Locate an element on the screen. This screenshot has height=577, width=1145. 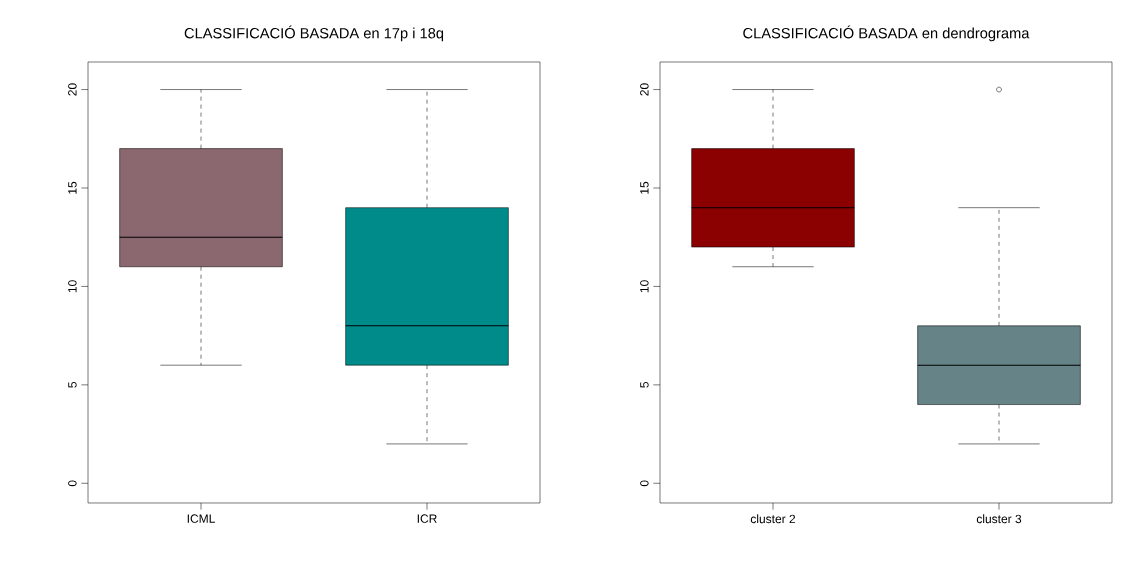
x-tick-label: ICML is located at coordinates (201, 518).